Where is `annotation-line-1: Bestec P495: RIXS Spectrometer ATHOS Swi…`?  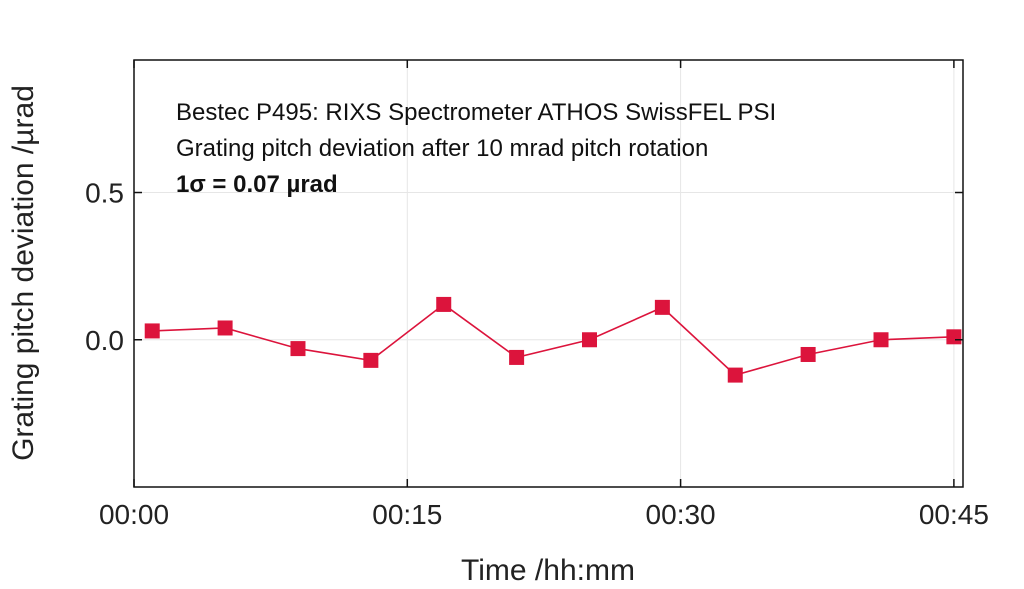 annotation-line-1: Bestec P495: RIXS Spectrometer ATHOS Swi… is located at coordinates (476, 112).